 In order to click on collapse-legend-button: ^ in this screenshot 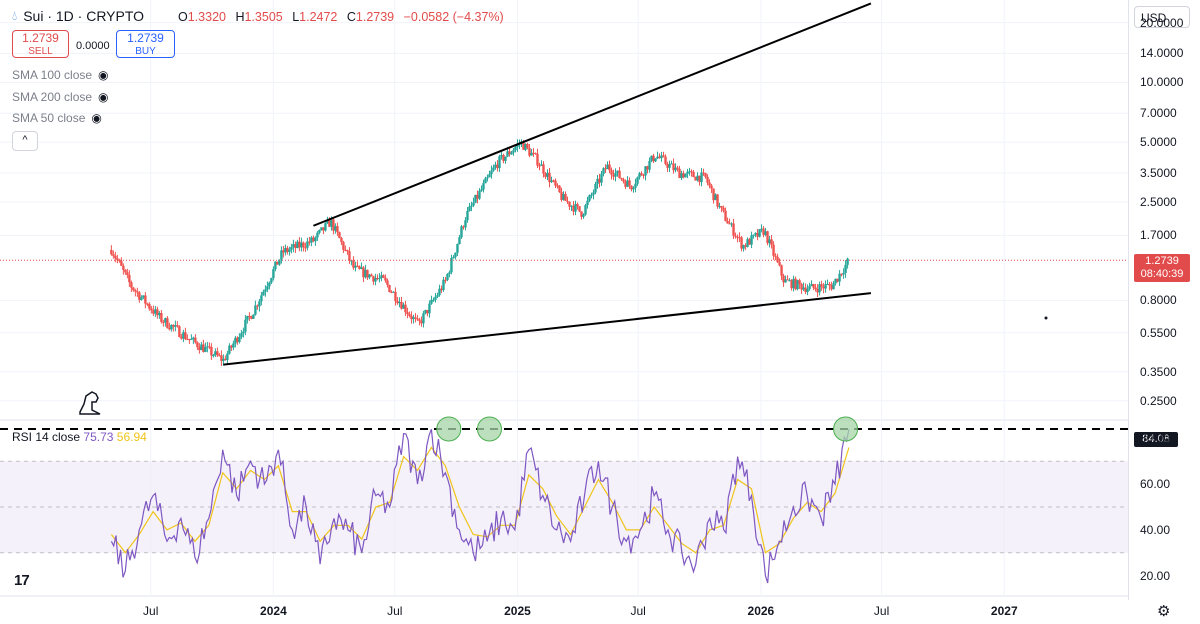, I will do `click(25, 141)`.